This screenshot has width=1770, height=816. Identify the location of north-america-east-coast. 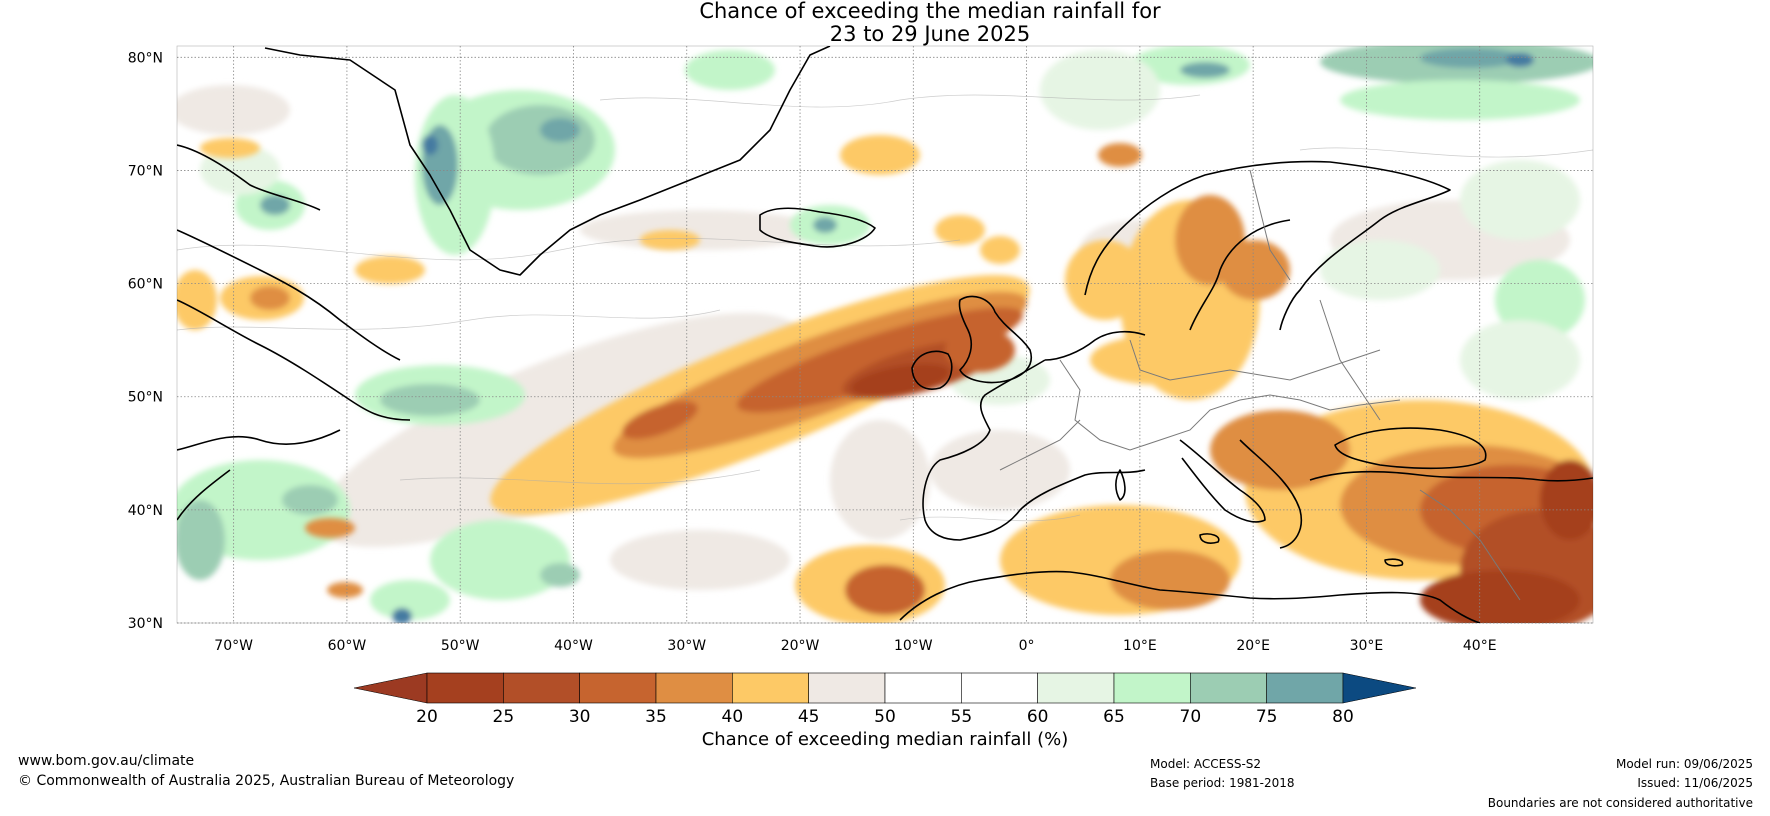
(259, 475).